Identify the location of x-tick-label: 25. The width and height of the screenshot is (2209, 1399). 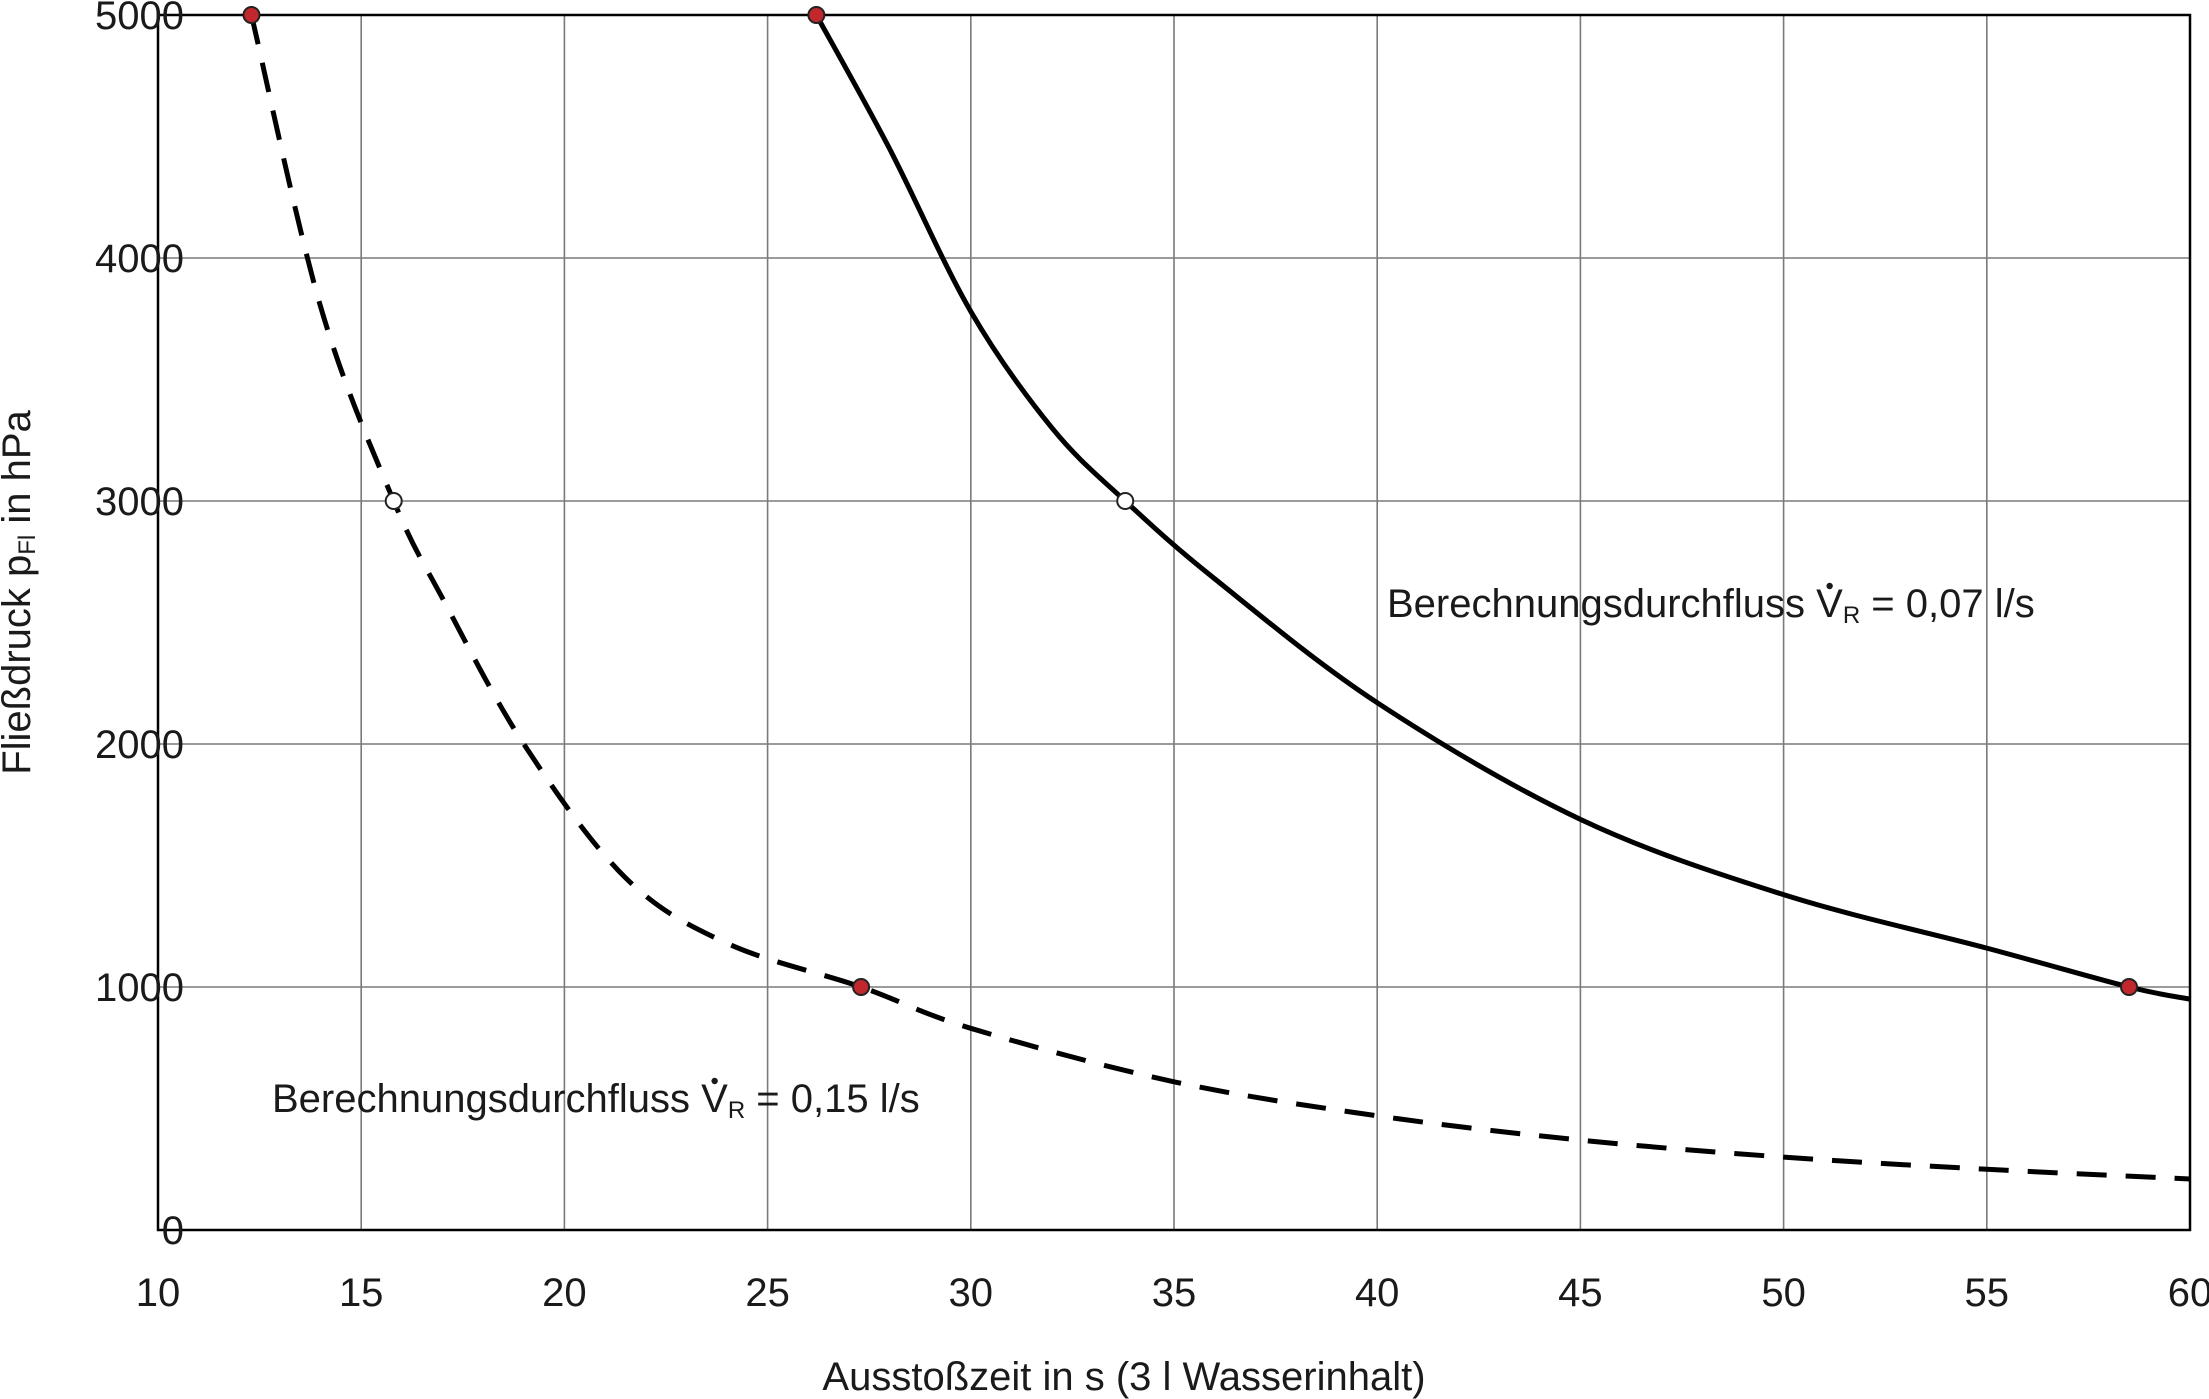
(767, 1293).